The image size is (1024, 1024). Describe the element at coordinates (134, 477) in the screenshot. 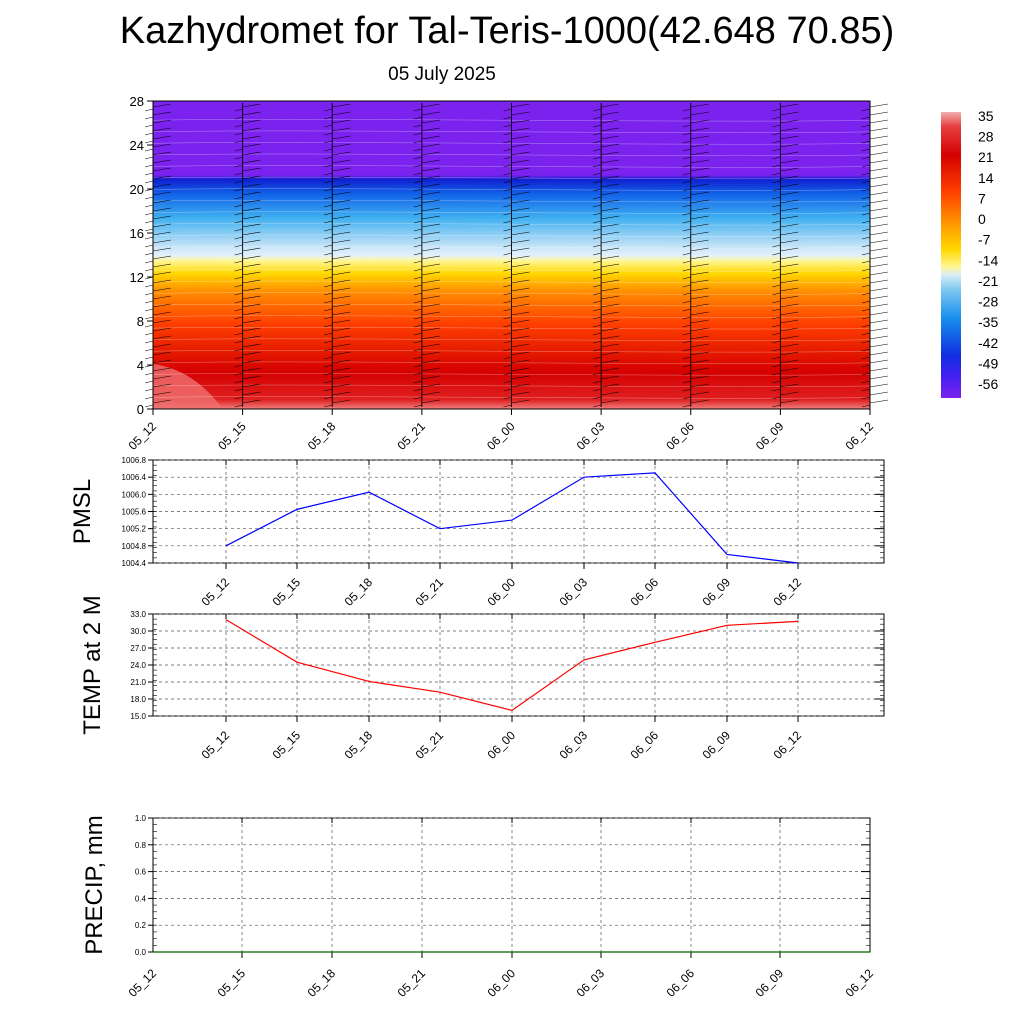

I see `y-tick-label: 1006.4` at that location.